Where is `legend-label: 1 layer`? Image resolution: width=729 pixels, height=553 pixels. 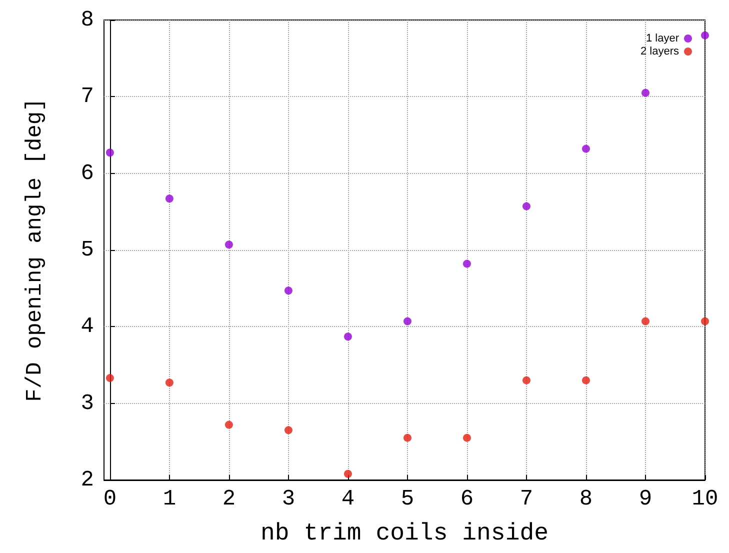
legend-label: 1 layer is located at coordinates (663, 38).